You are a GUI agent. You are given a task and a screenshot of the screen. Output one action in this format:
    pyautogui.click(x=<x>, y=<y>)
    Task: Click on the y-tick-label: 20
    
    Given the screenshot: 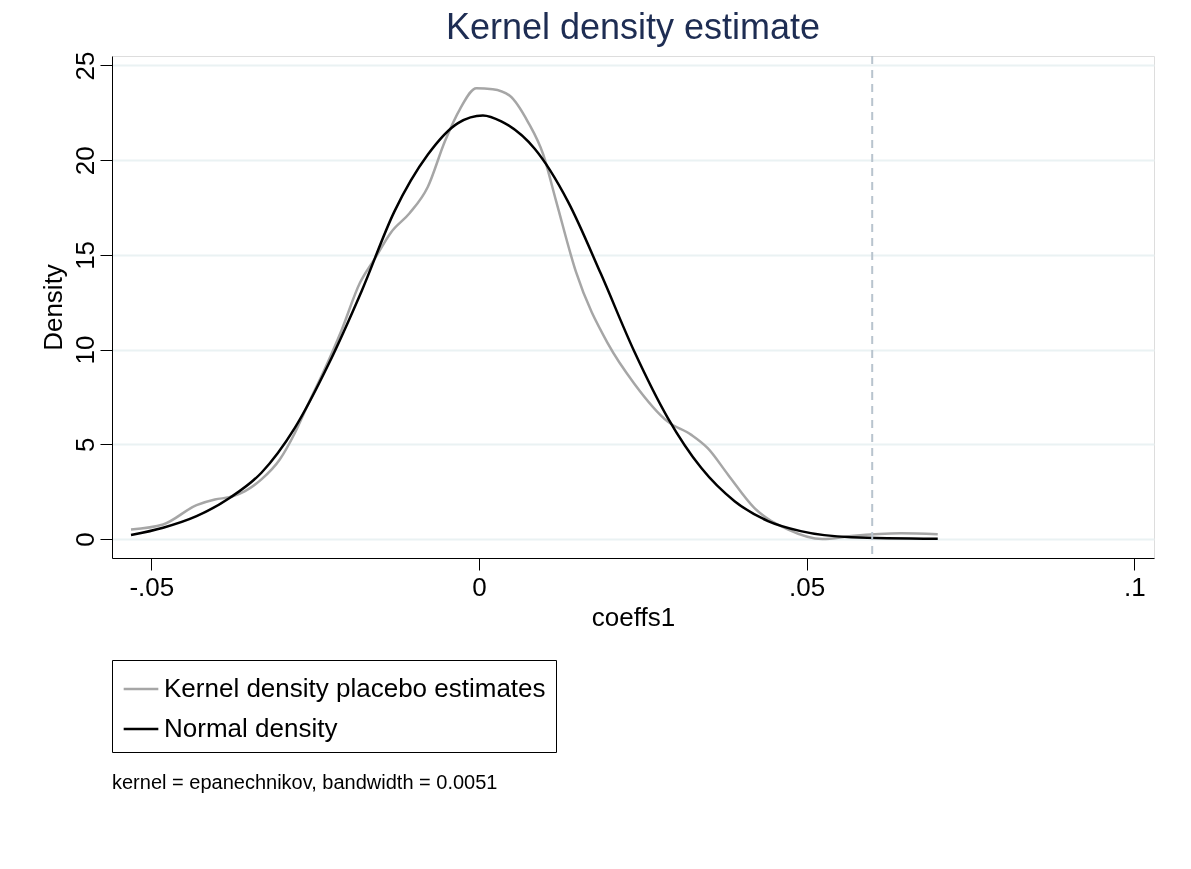 What is the action you would take?
    pyautogui.click(x=84, y=161)
    